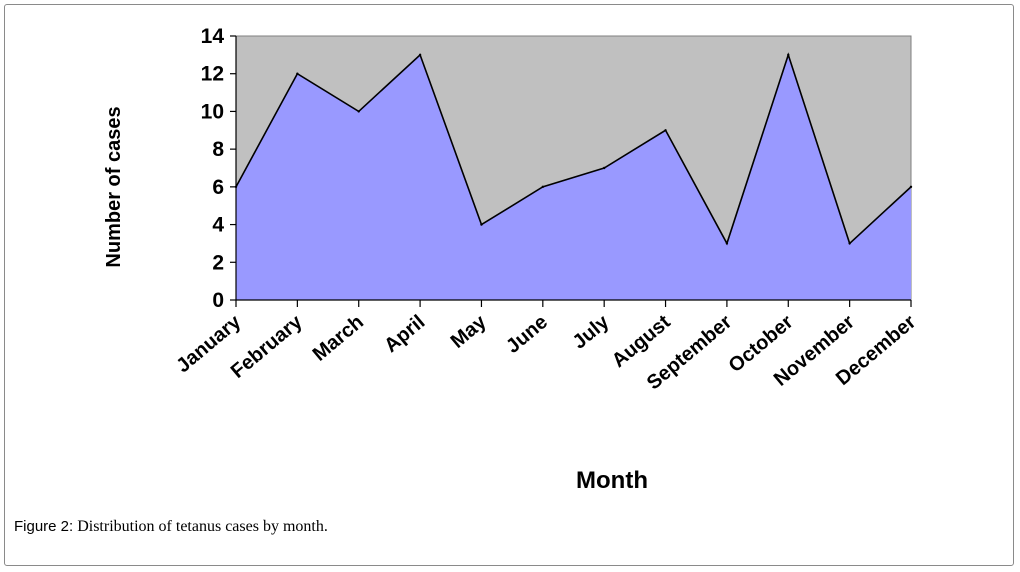 The height and width of the screenshot is (572, 1020). What do you see at coordinates (218, 187) in the screenshot?
I see `y-tick-label: 6` at bounding box center [218, 187].